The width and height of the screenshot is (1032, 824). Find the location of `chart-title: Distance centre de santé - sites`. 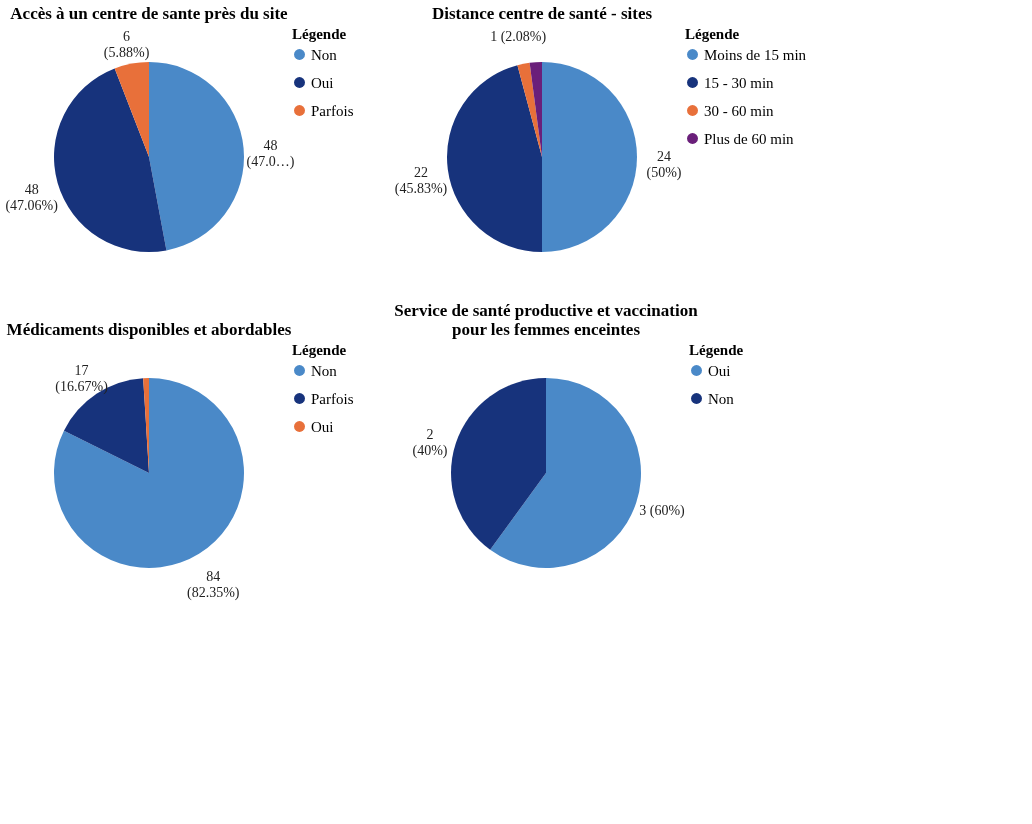

chart-title: Distance centre de santé - sites is located at coordinates (542, 13).